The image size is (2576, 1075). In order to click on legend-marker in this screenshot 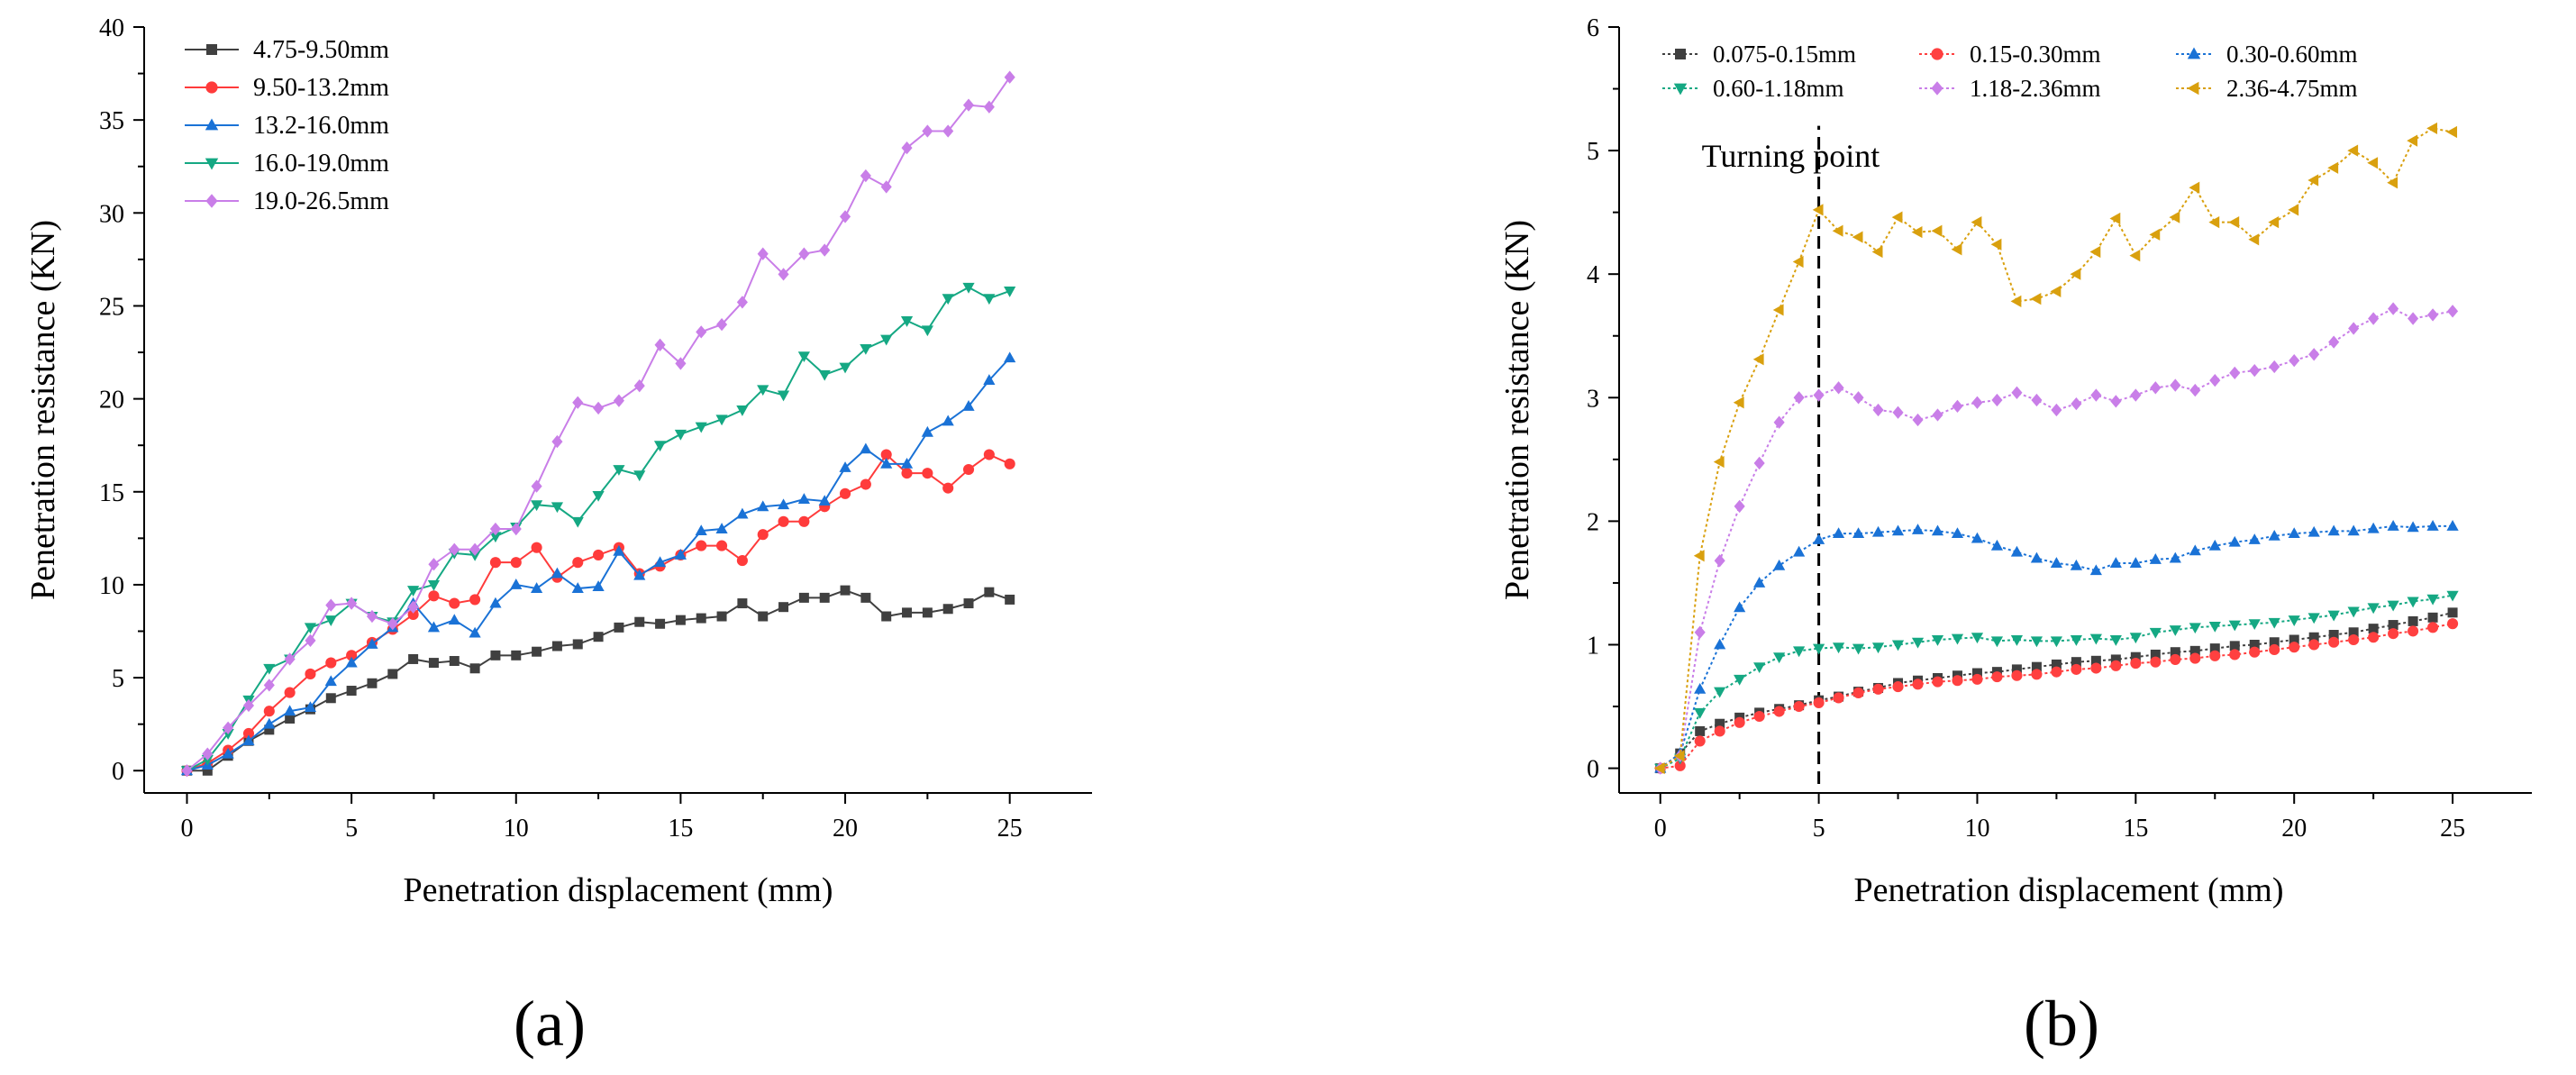, I will do `click(211, 87)`.